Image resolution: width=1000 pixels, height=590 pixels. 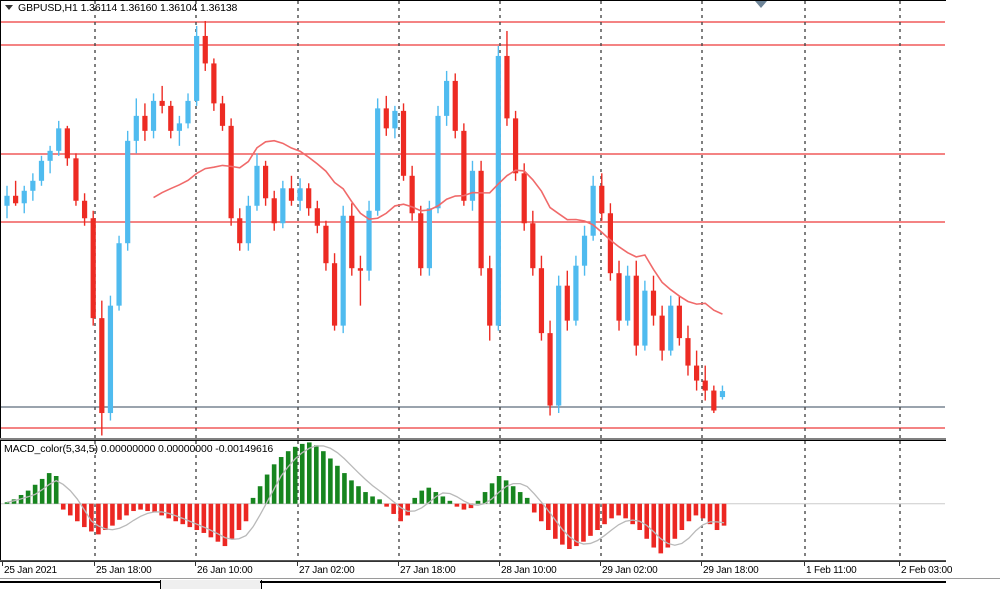 What do you see at coordinates (831, 570) in the screenshot?
I see `time-axis-label: 1 Feb 11:00` at bounding box center [831, 570].